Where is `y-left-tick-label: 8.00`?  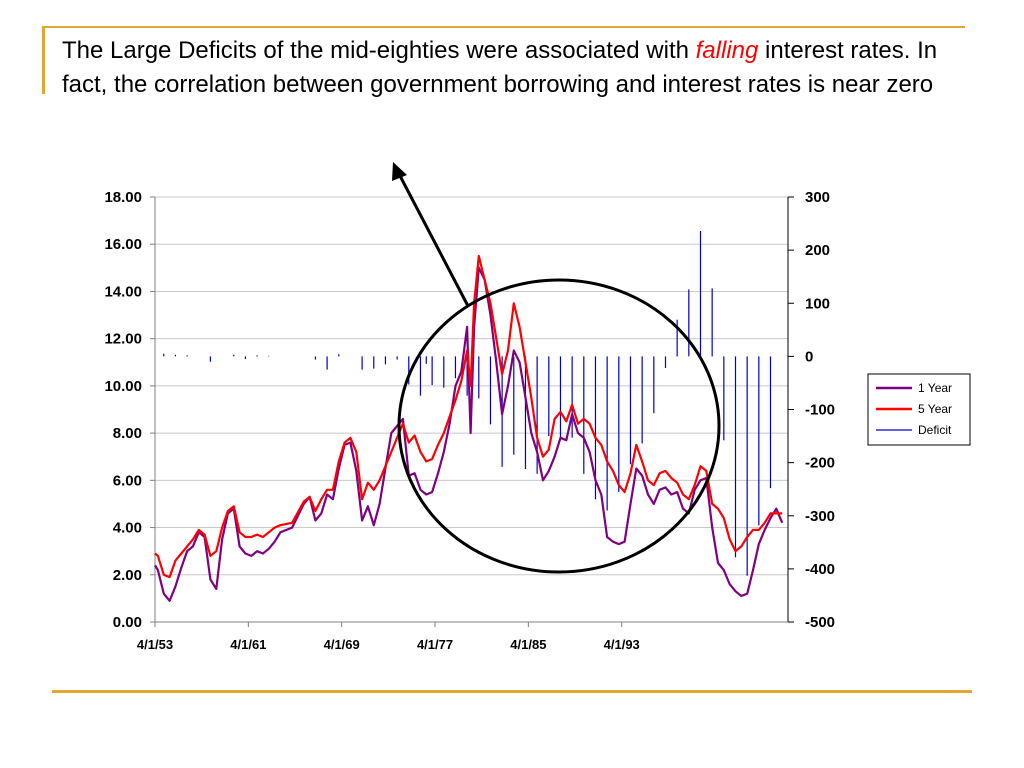
y-left-tick-label: 8.00 is located at coordinates (127, 433).